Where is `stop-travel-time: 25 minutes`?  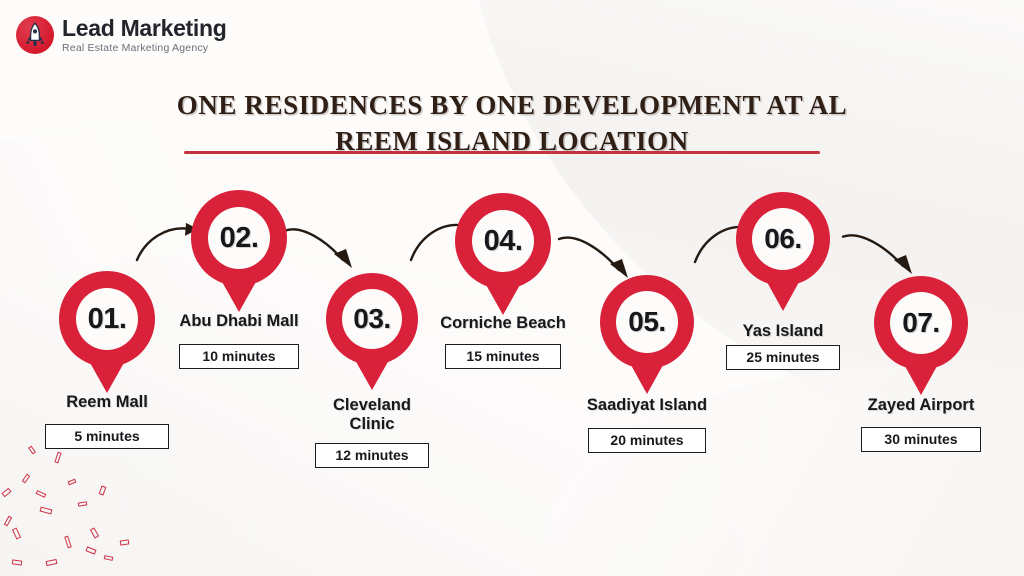
stop-travel-time: 25 minutes is located at coordinates (783, 357).